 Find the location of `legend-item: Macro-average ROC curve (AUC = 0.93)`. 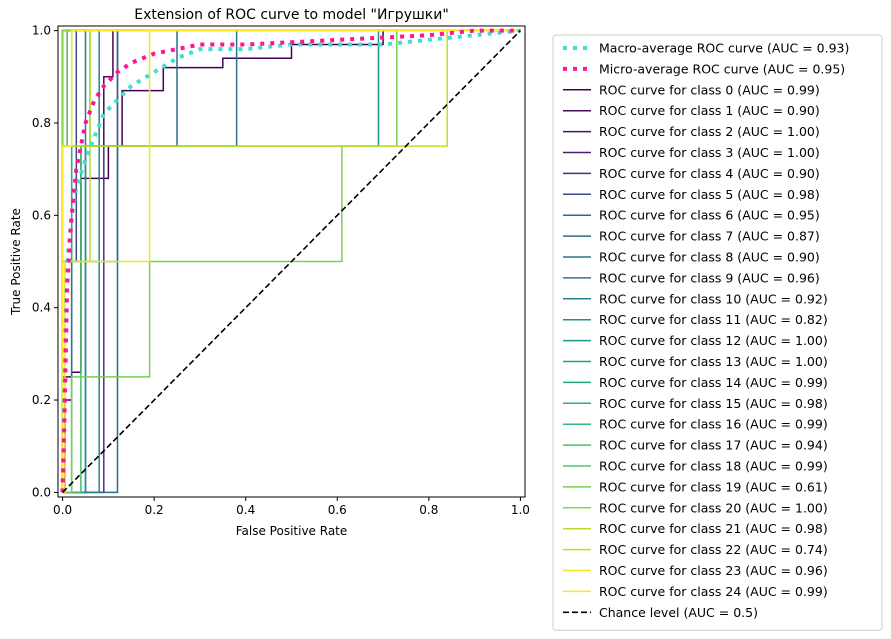

legend-item: Macro-average ROC curve (AUC = 0.93) is located at coordinates (706, 48).